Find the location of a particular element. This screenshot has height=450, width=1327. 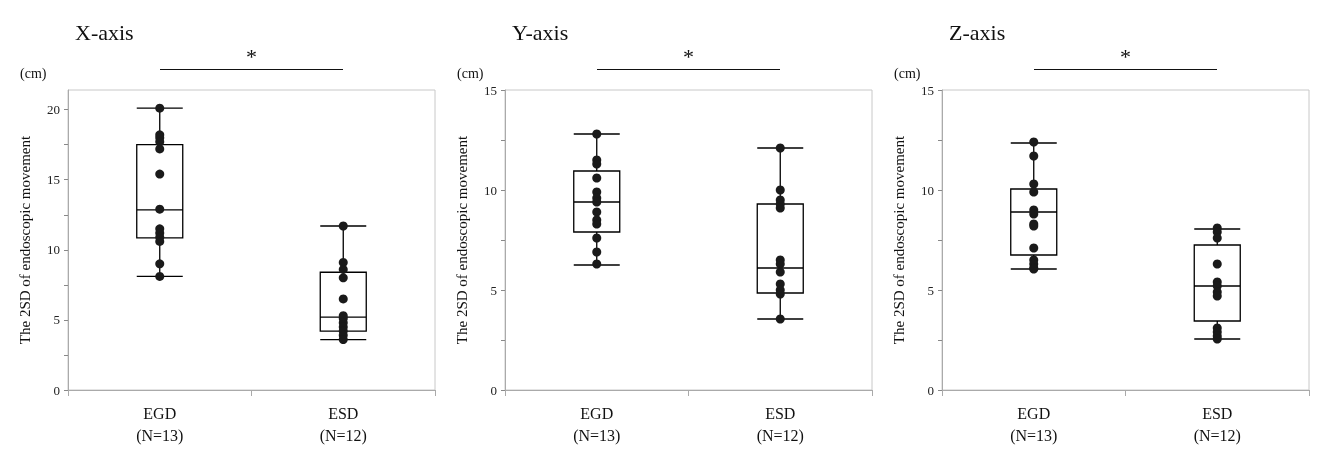

chart-title: Z-axis is located at coordinates (977, 32).